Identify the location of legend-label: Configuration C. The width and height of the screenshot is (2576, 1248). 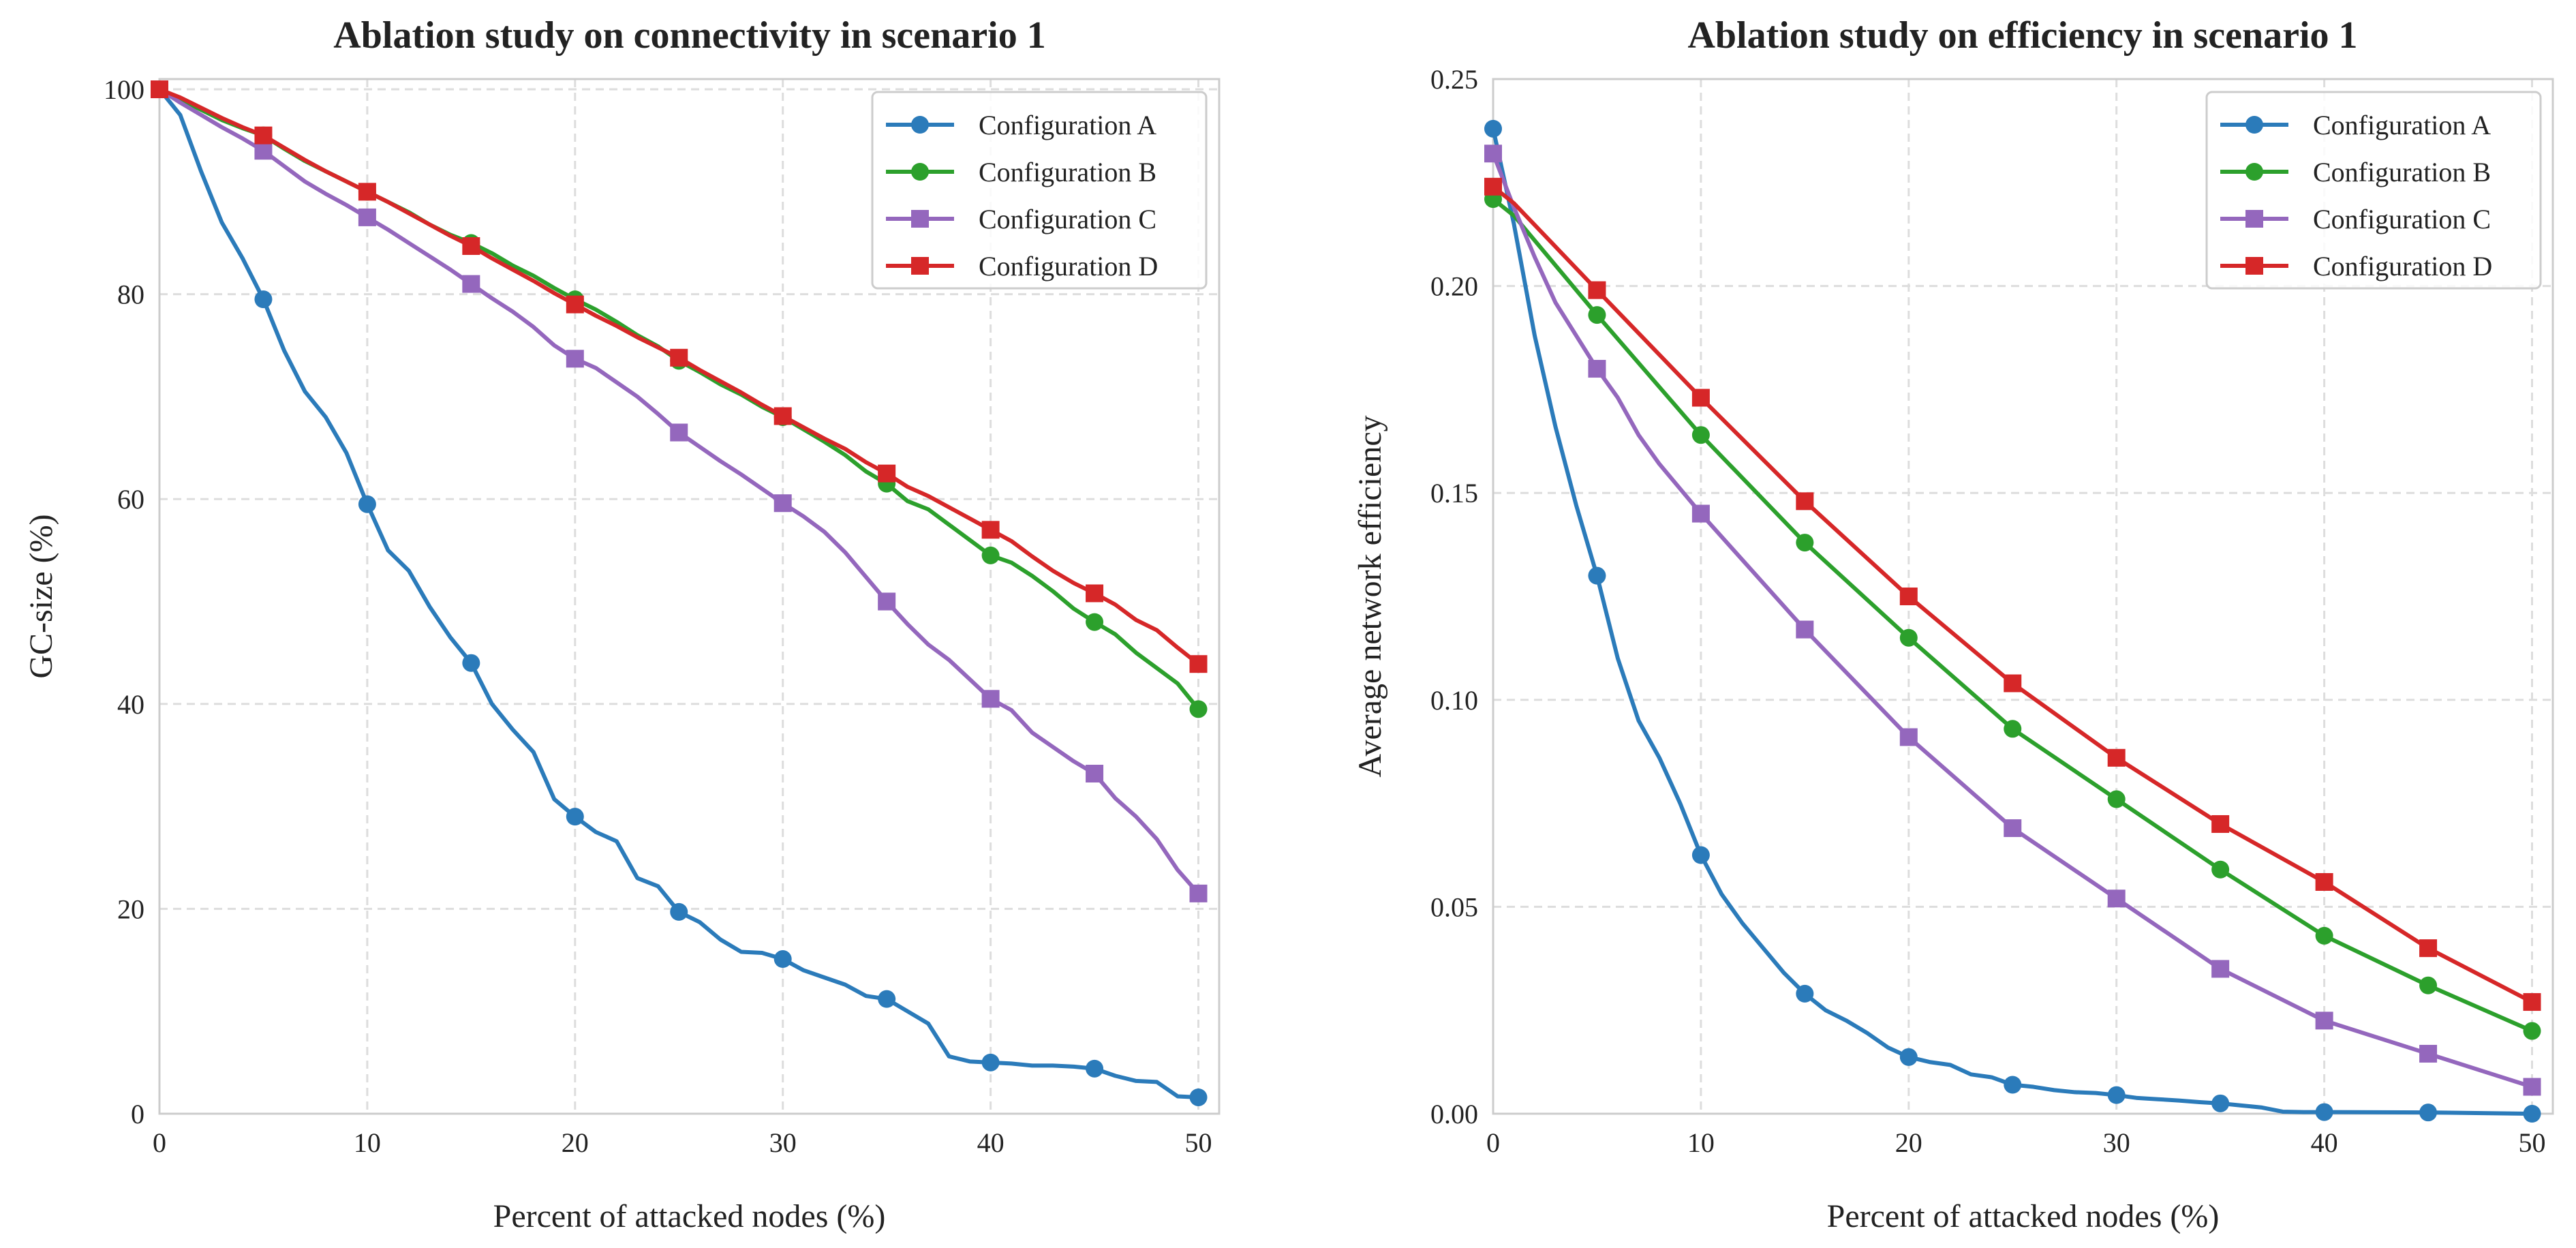
(1067, 219).